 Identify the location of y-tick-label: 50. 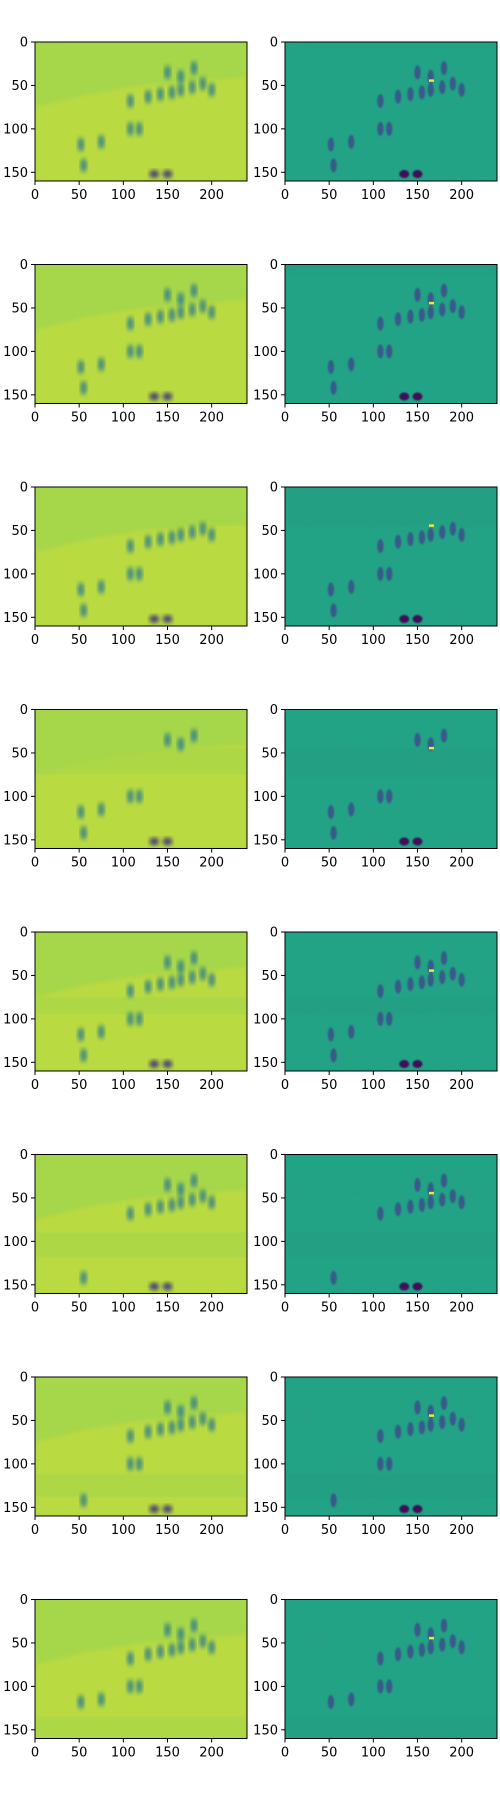
(19, 1421).